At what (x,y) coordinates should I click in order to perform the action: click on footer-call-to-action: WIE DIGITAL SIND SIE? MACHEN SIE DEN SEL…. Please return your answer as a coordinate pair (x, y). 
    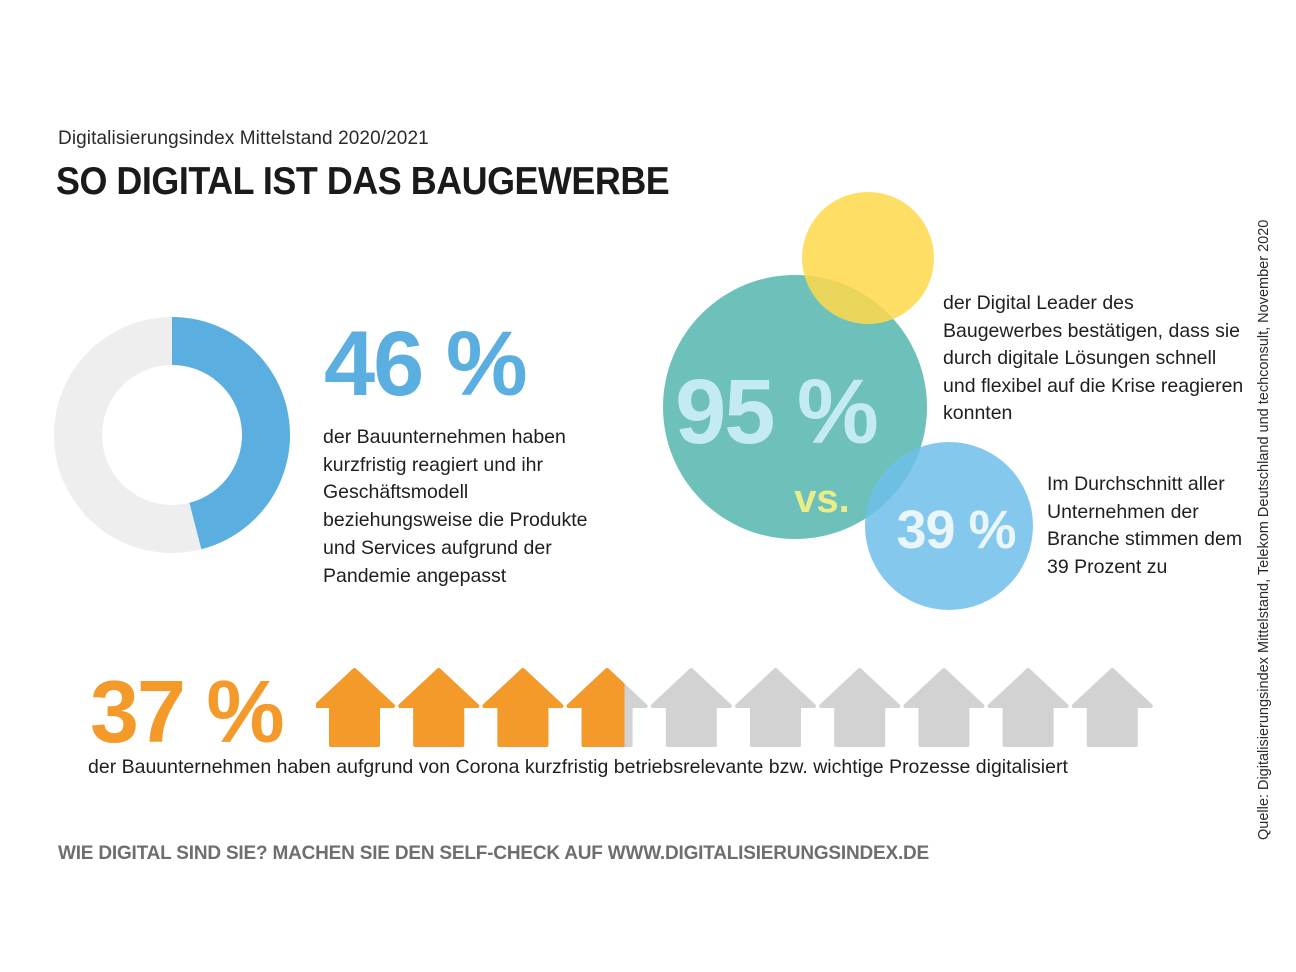
    Looking at the image, I should click on (494, 853).